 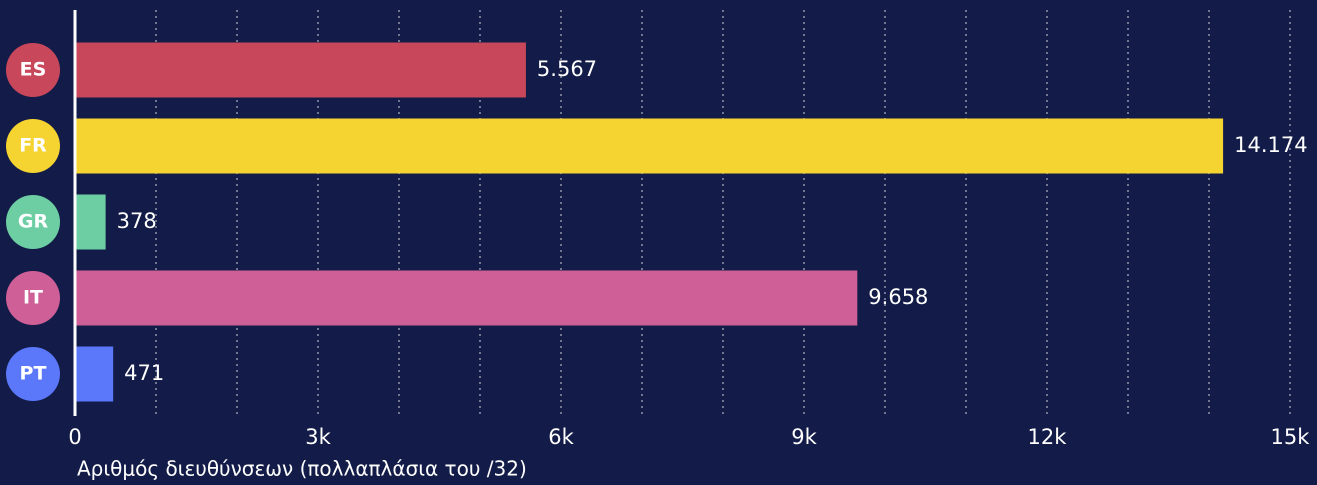 I want to click on y-tick-label: IT, so click(x=33, y=298).